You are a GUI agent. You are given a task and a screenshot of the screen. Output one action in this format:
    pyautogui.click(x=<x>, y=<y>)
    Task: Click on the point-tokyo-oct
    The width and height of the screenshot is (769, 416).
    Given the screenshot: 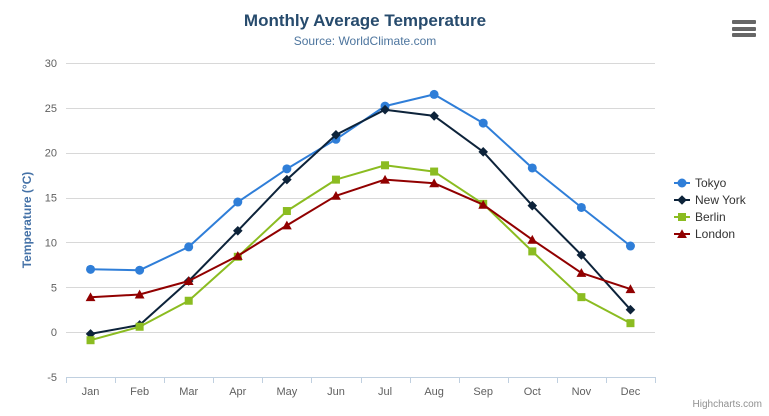 What is the action you would take?
    pyautogui.click(x=532, y=168)
    